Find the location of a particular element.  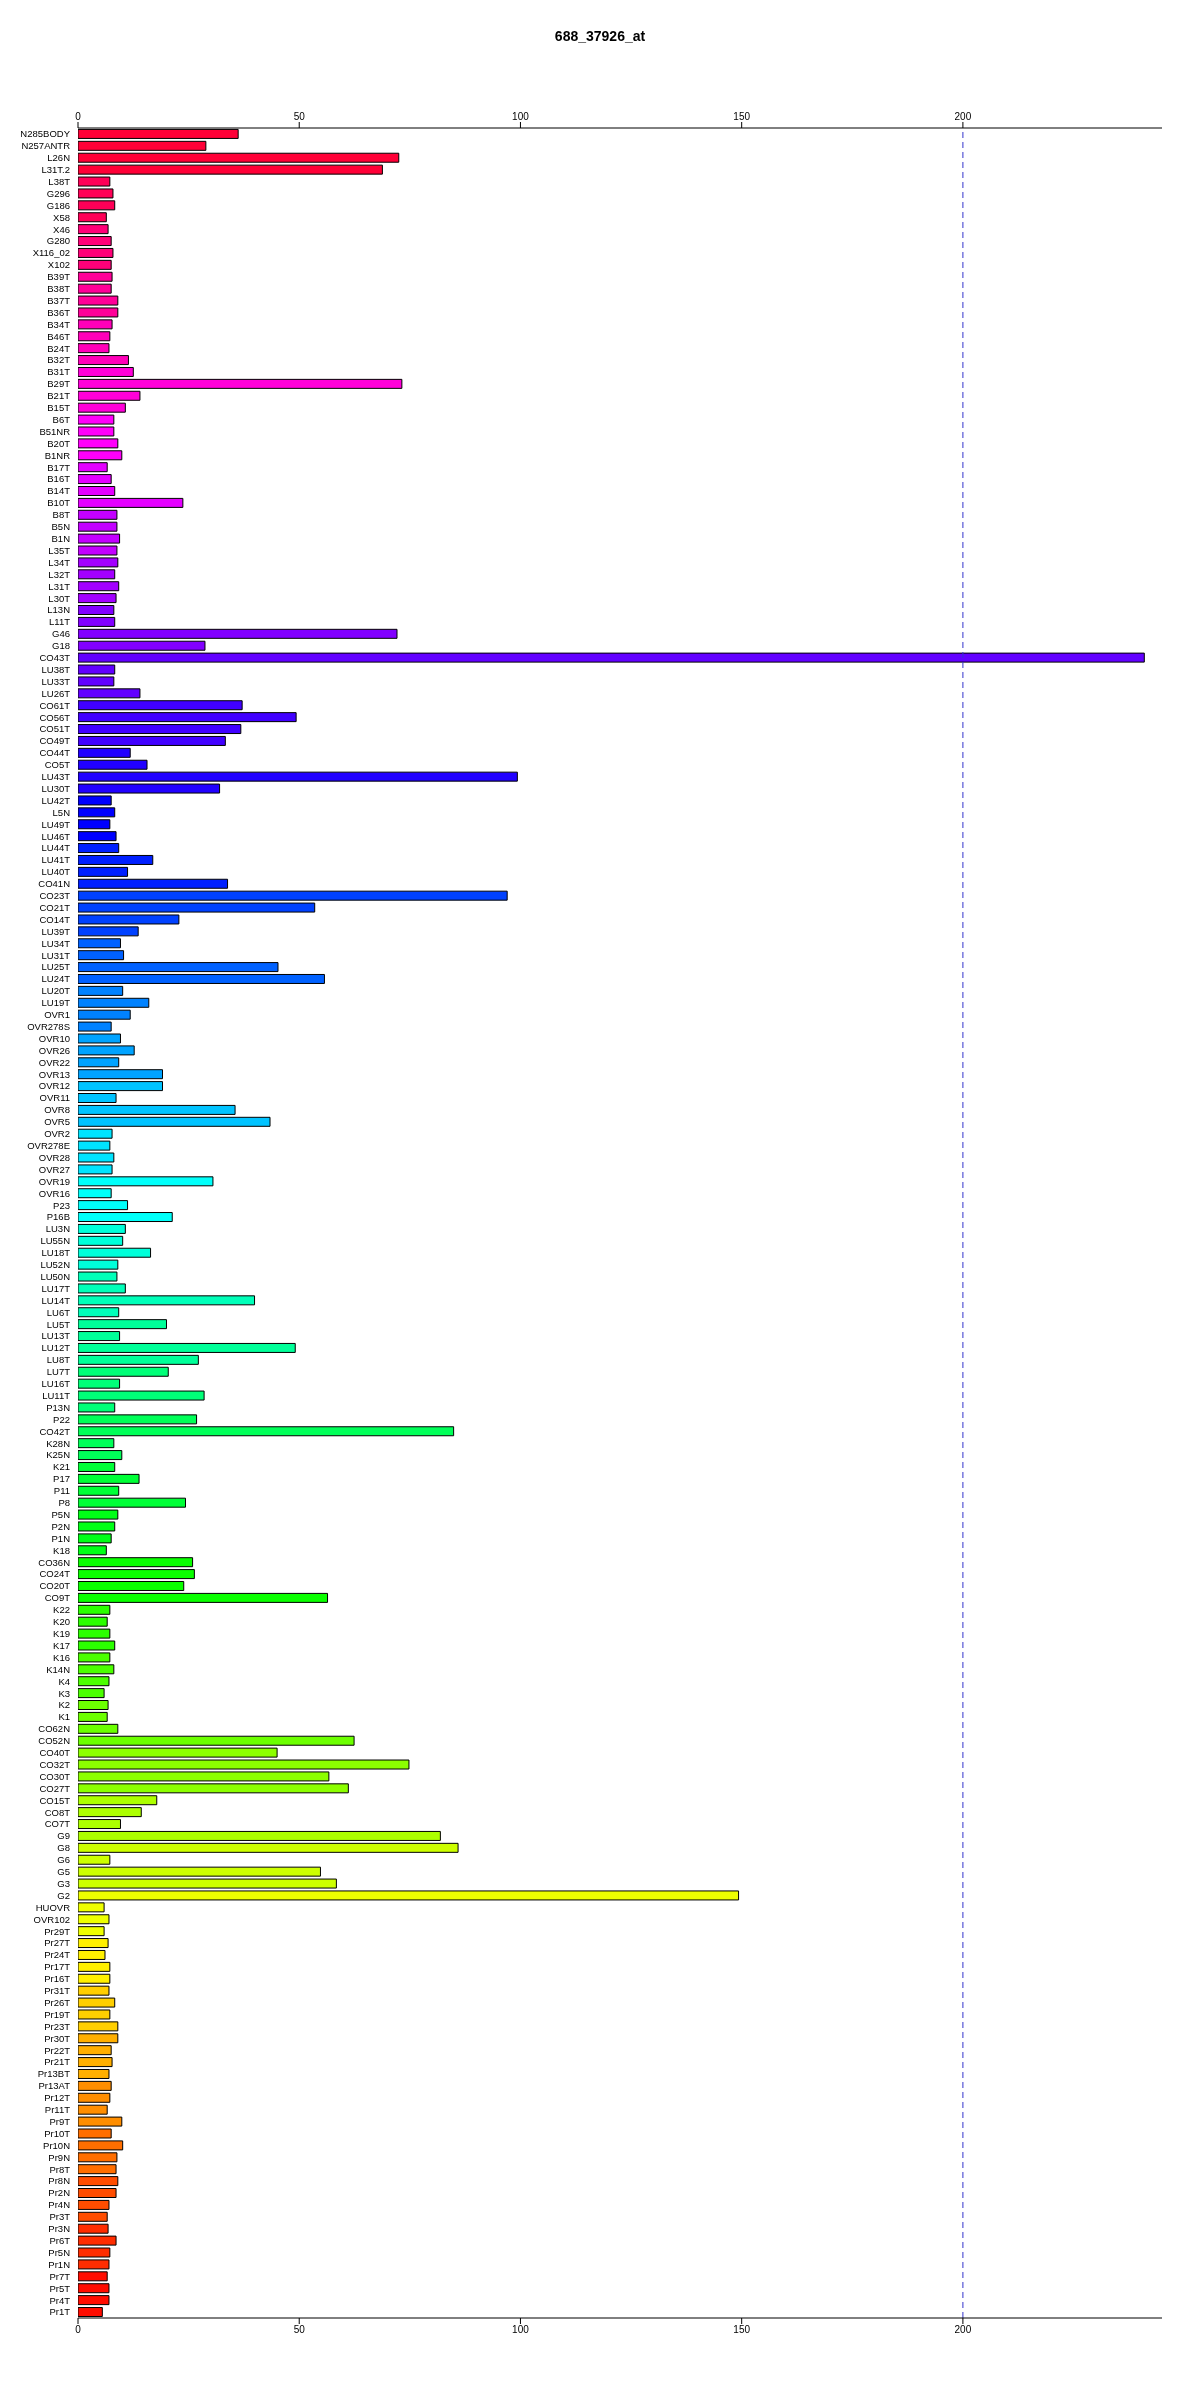

y-tick-label: G8 is located at coordinates (63, 1848).